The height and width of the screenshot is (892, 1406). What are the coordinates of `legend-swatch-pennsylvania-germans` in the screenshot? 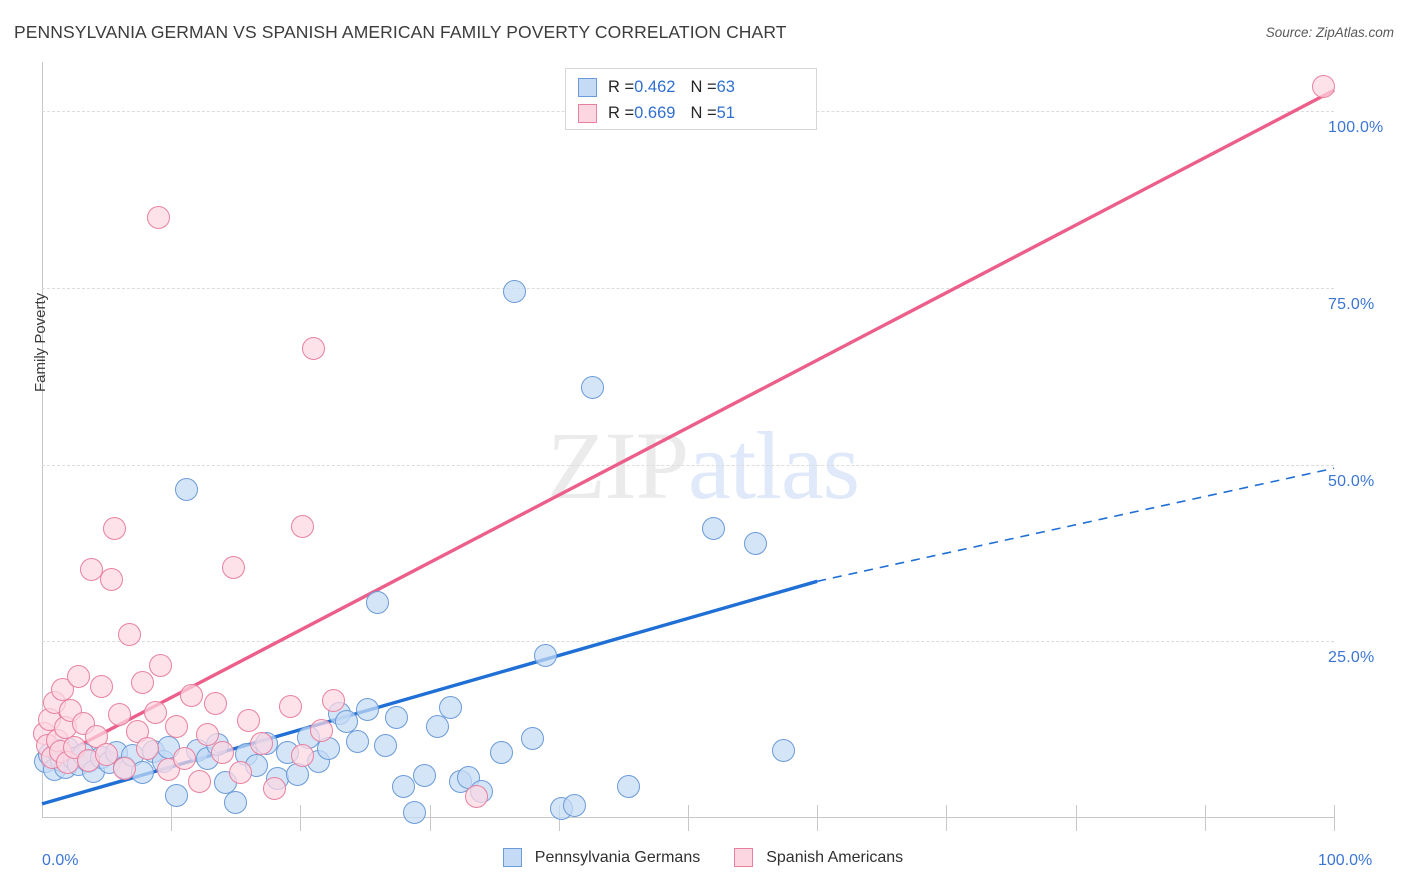 It's located at (512, 857).